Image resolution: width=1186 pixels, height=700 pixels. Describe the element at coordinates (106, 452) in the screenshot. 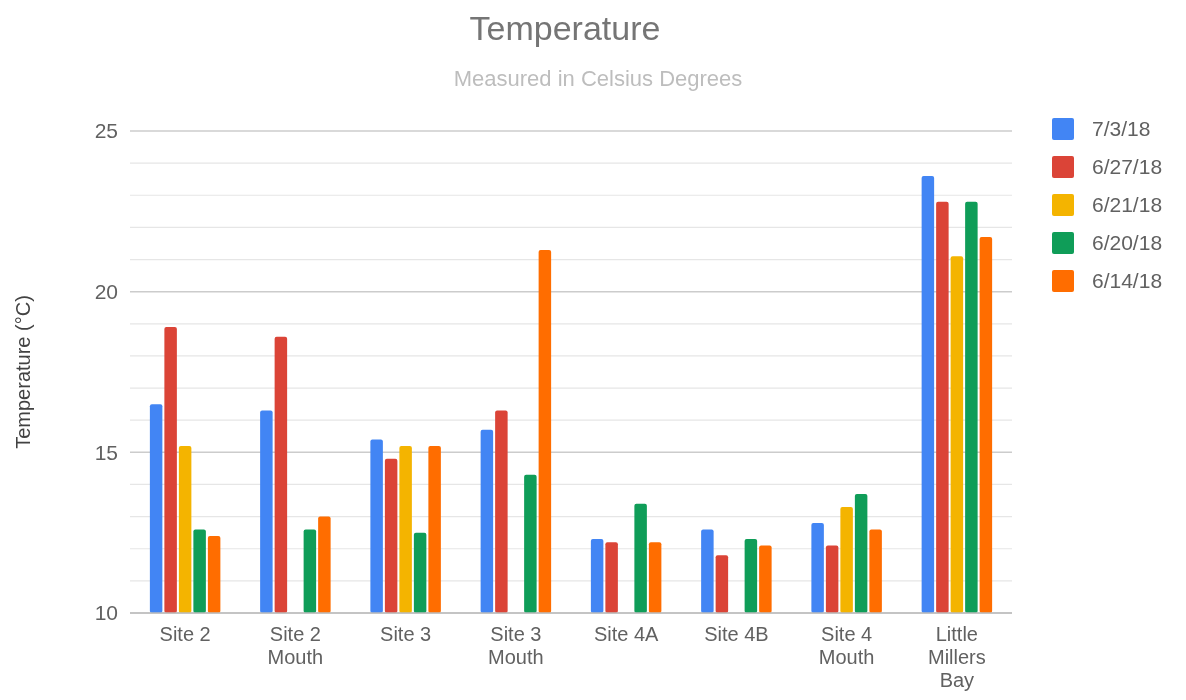

I see `y-tick-label: 15` at that location.